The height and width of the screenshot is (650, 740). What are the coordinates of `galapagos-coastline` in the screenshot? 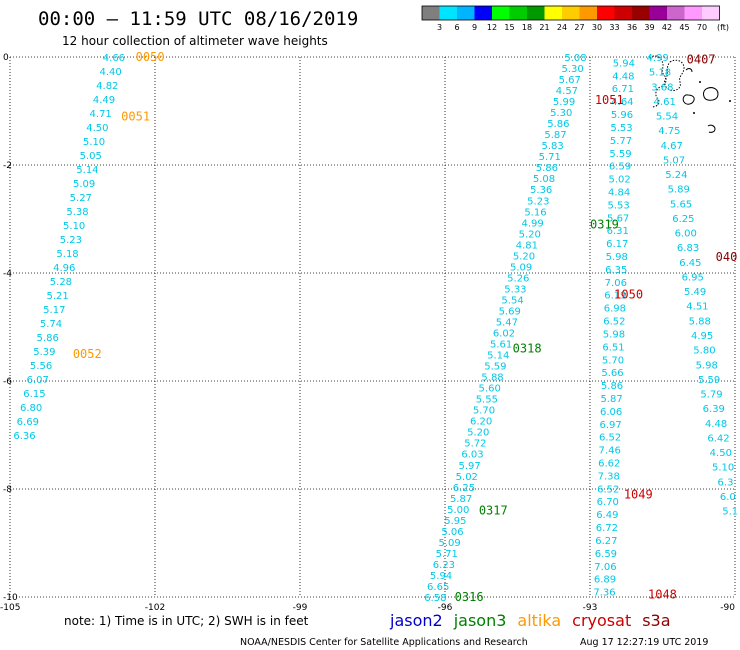 It's located at (690, 94).